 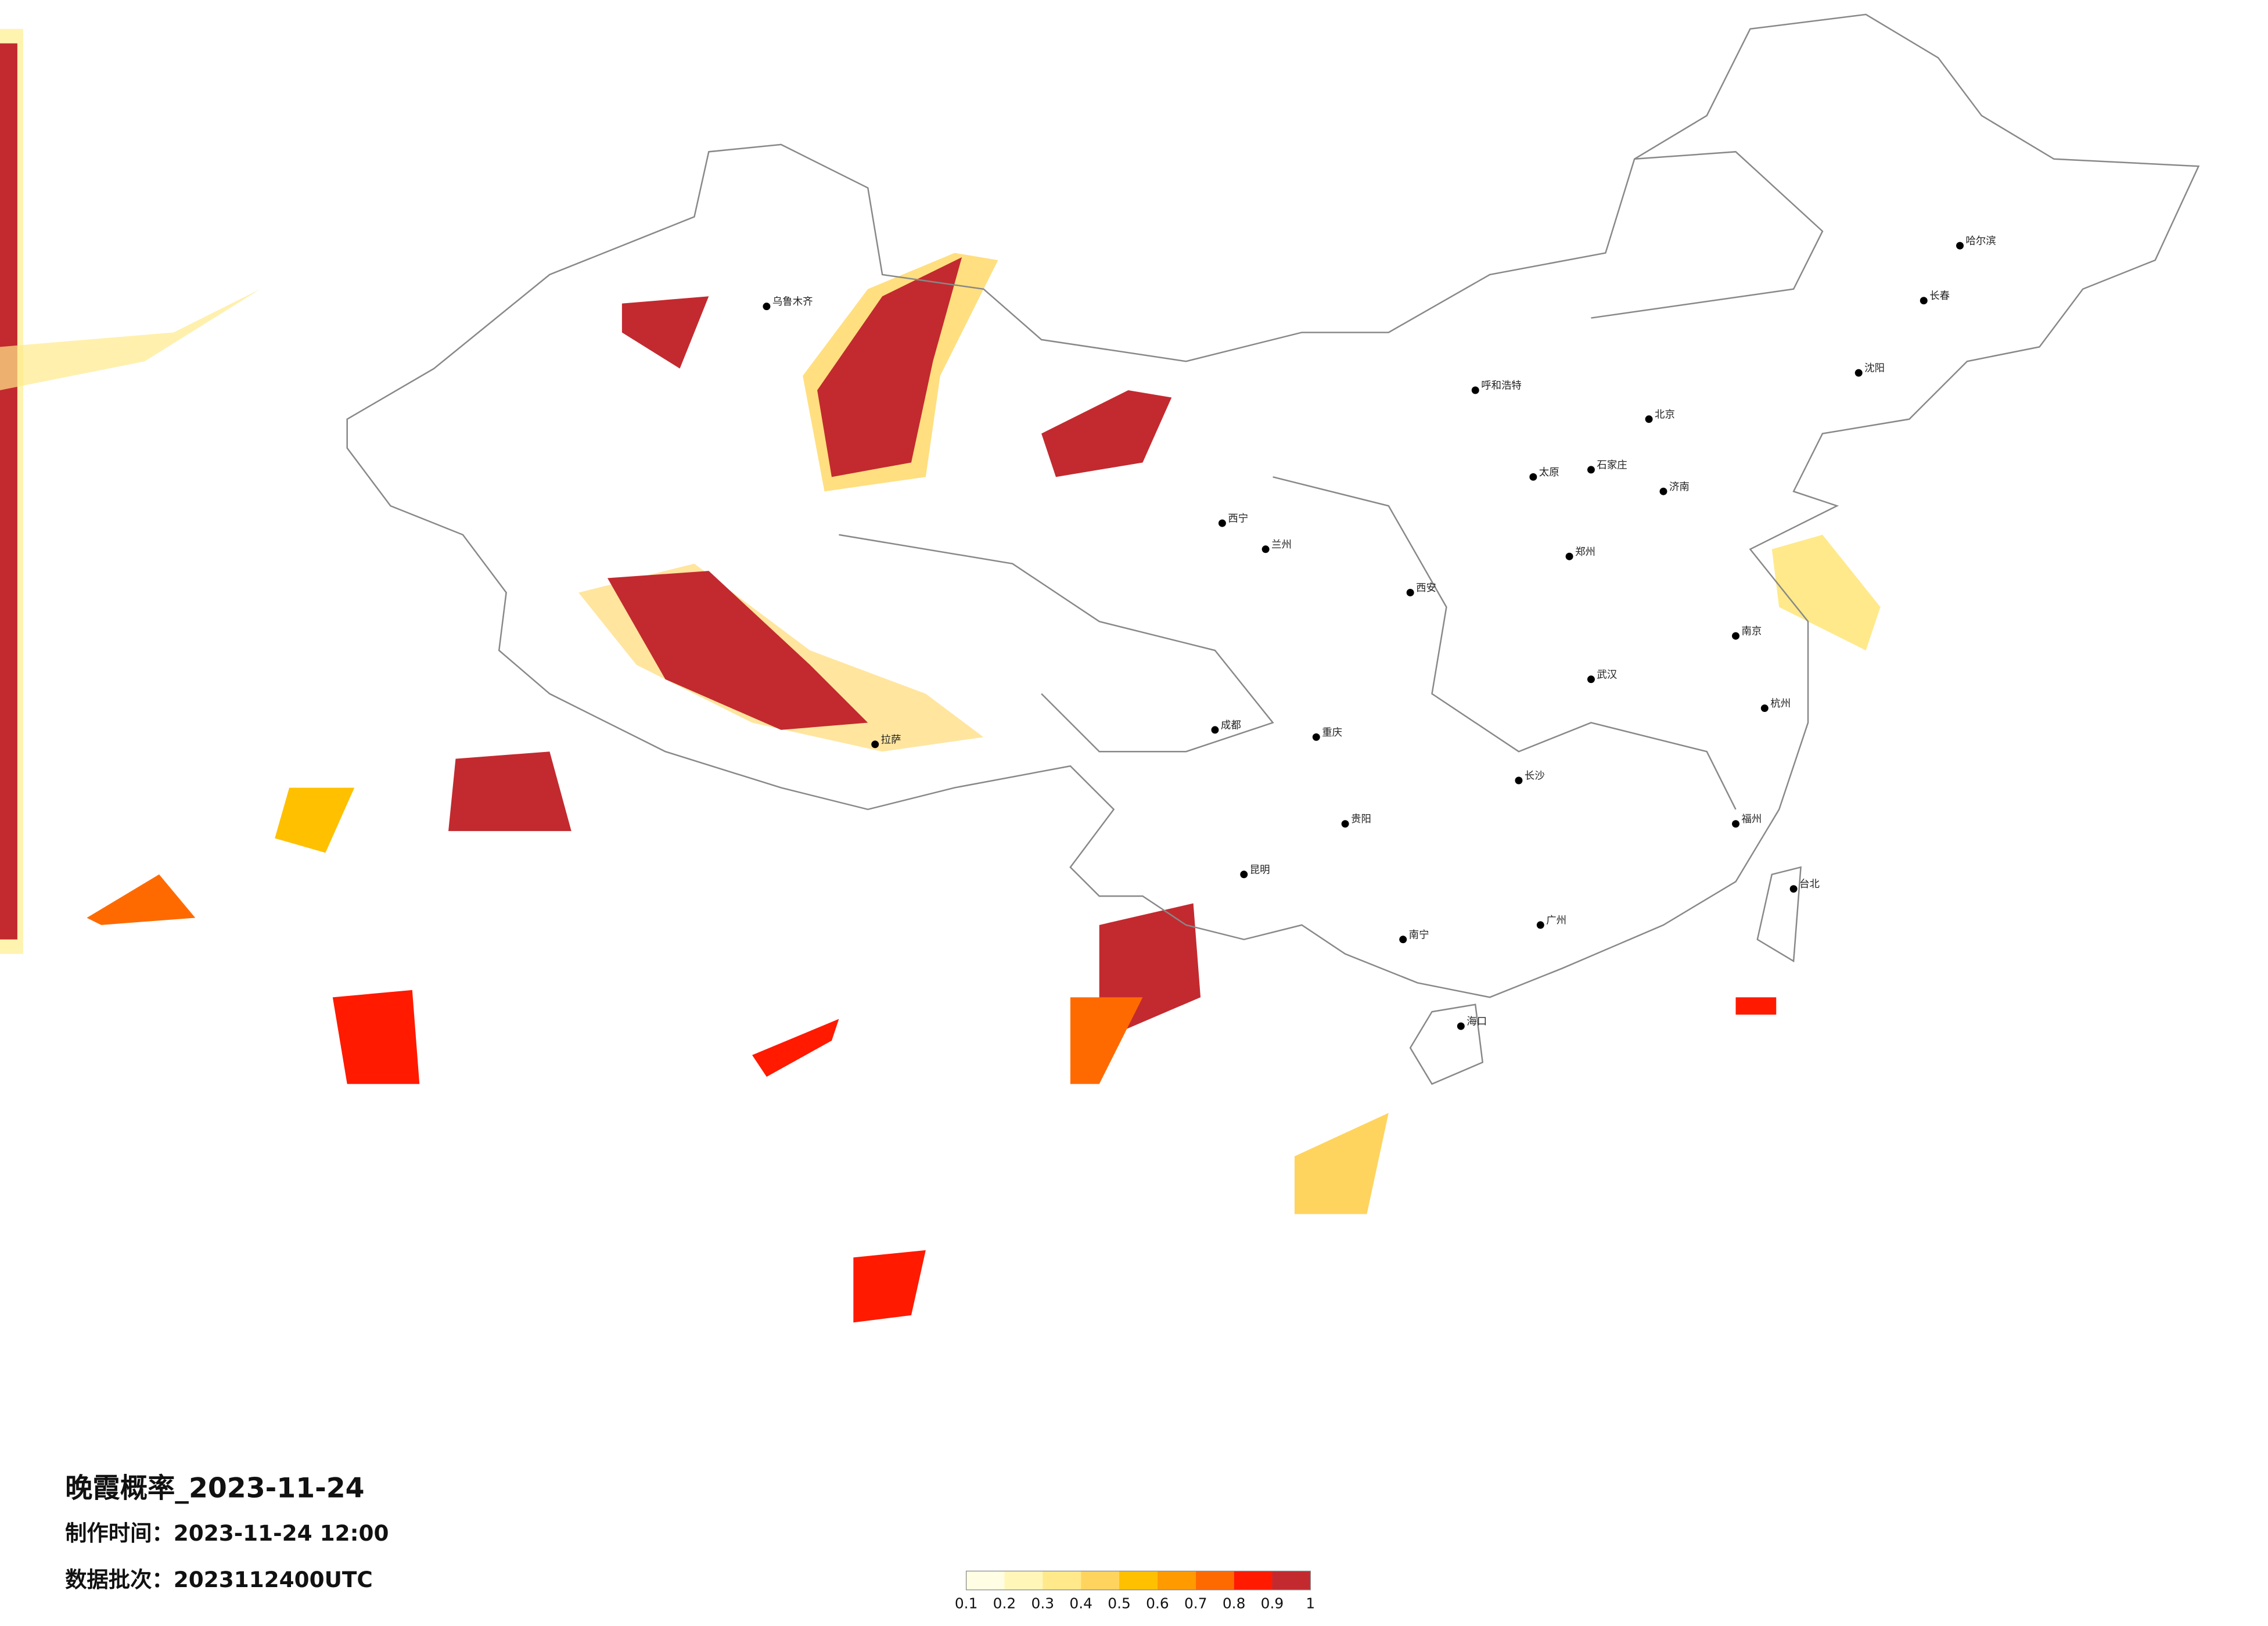 I want to click on city-label: 西宁, so click(x=1238, y=519).